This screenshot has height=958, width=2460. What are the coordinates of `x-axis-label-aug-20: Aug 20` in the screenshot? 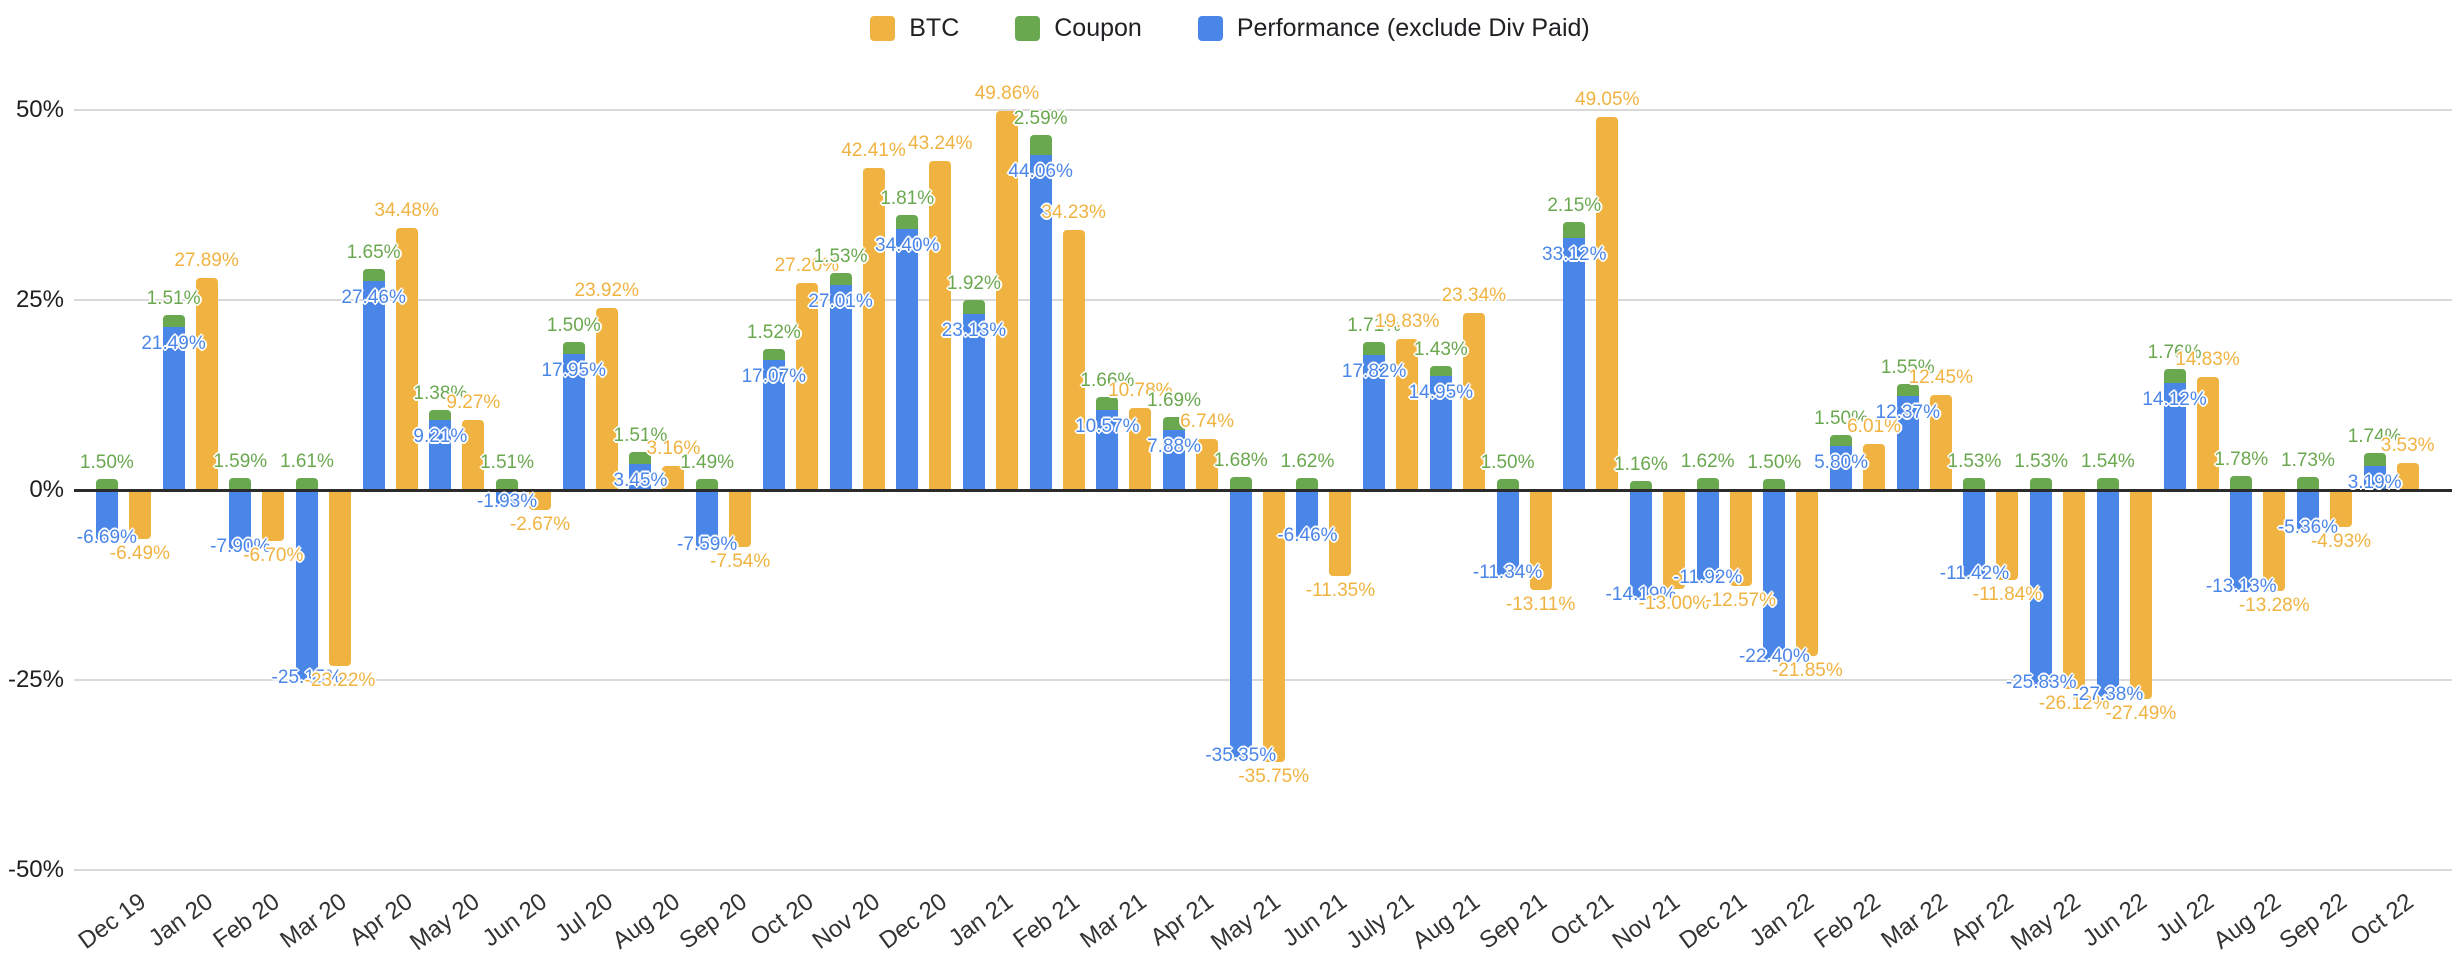 It's located at (646, 921).